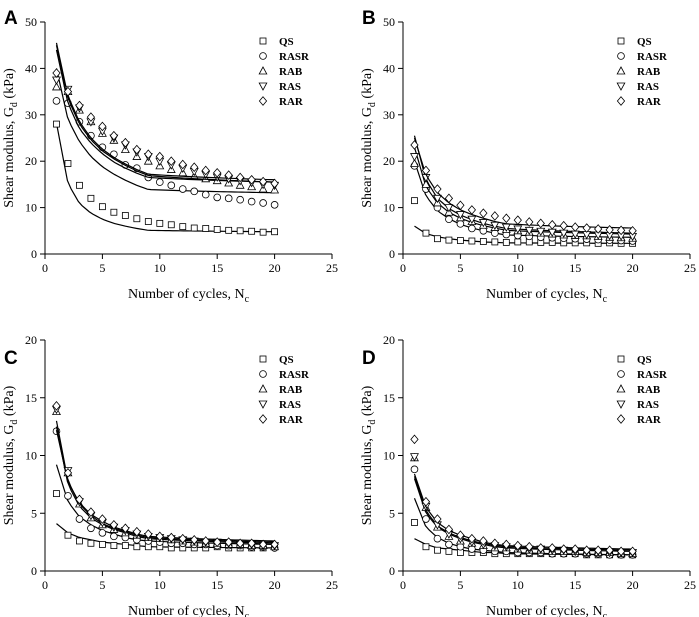 This screenshot has height=617, width=699. What do you see at coordinates (34, 254) in the screenshot?
I see `y-tick-label: 0` at bounding box center [34, 254].